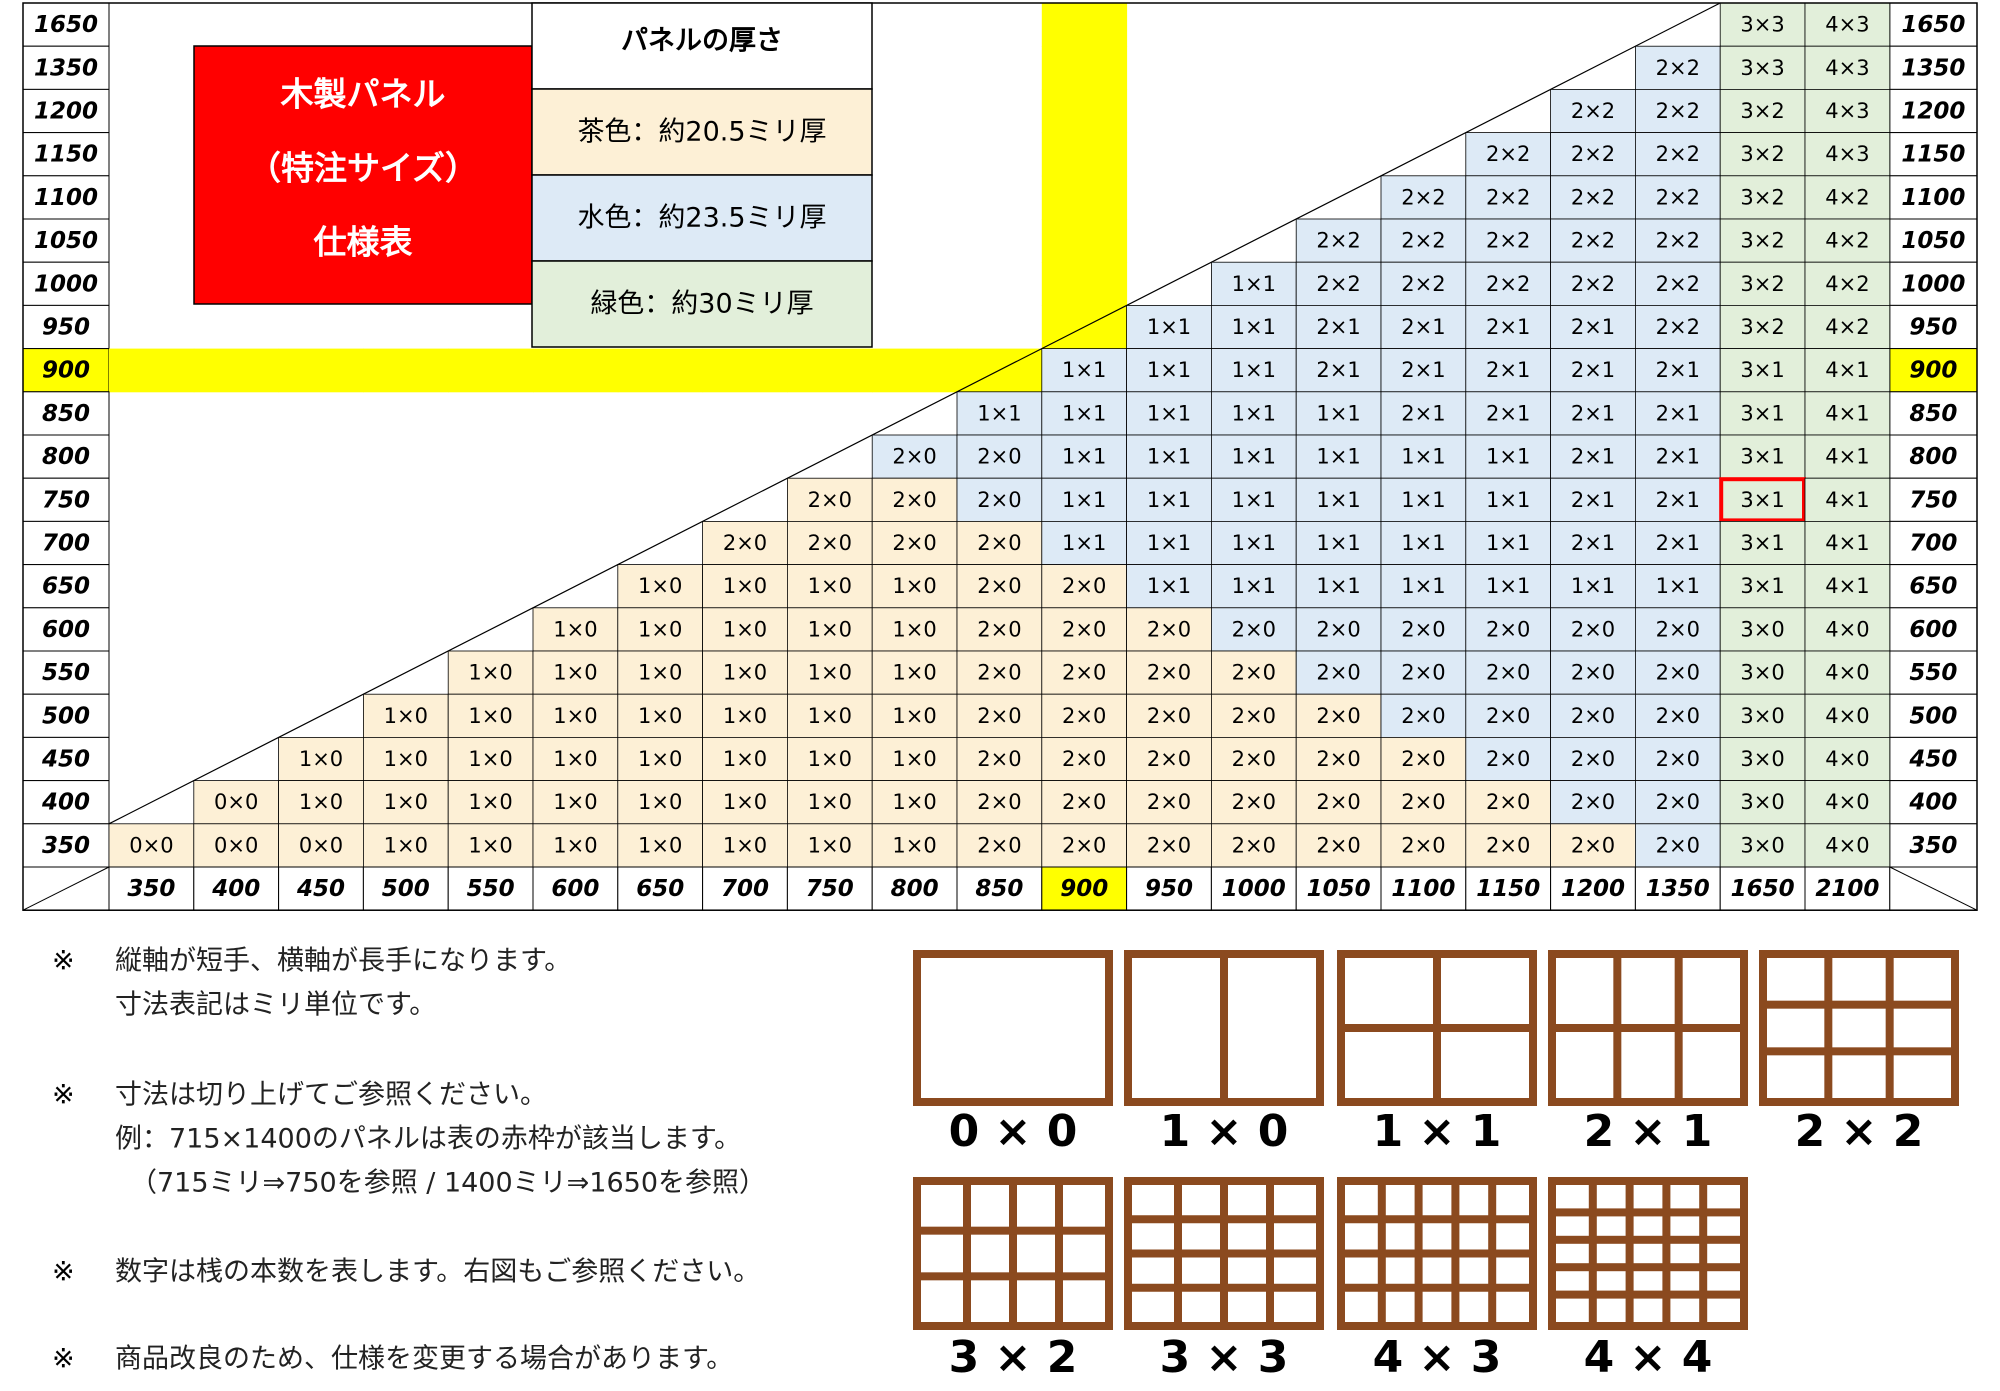  I want to click on axis-label: 1100, so click(1423, 889).